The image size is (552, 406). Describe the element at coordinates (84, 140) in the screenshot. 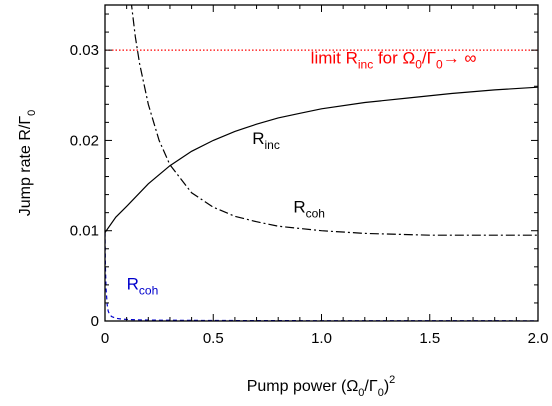

I see `y-tick-label: 0.02` at that location.